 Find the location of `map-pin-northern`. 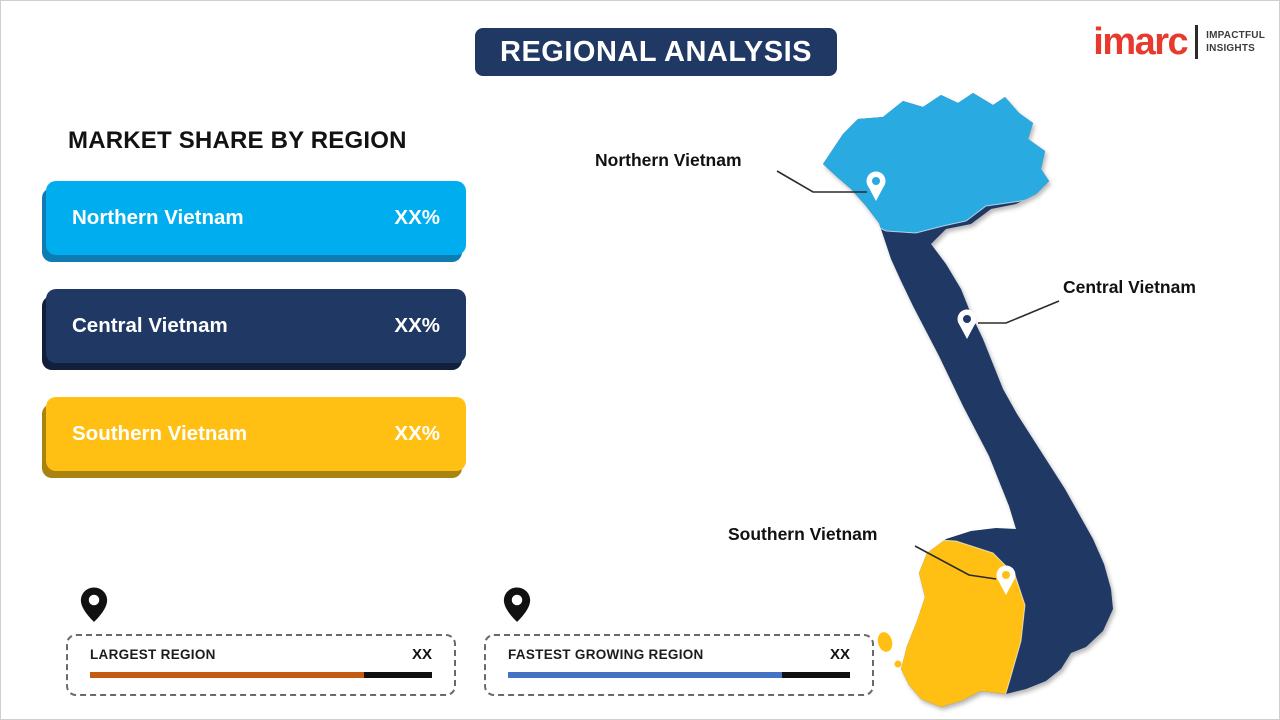

map-pin-northern is located at coordinates (876, 186).